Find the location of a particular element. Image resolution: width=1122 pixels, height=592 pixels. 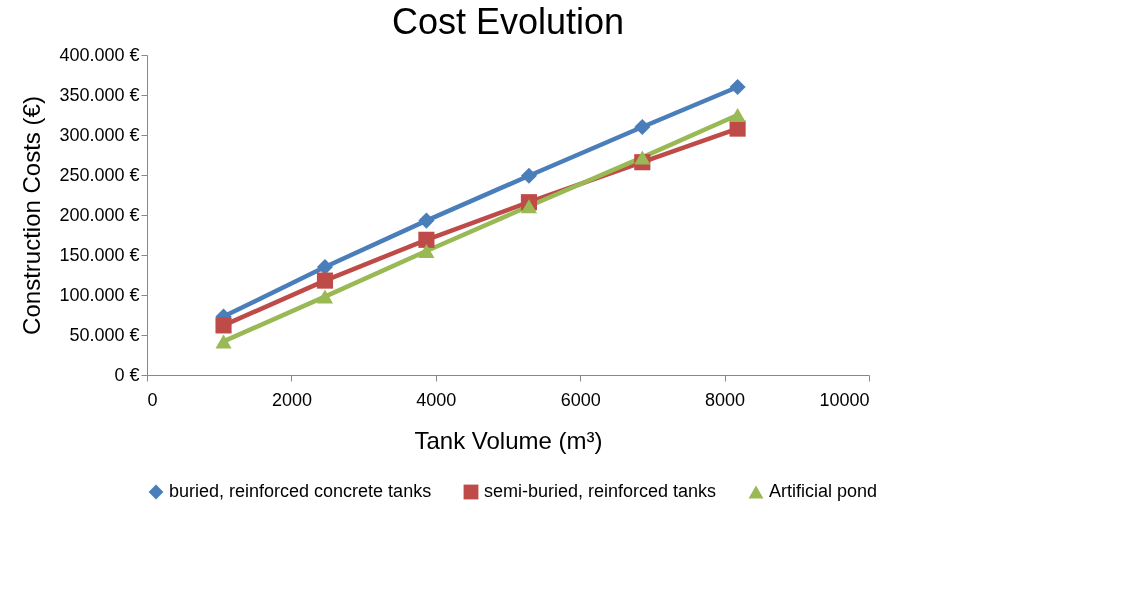

x-tick-label: 8000 is located at coordinates (725, 399).